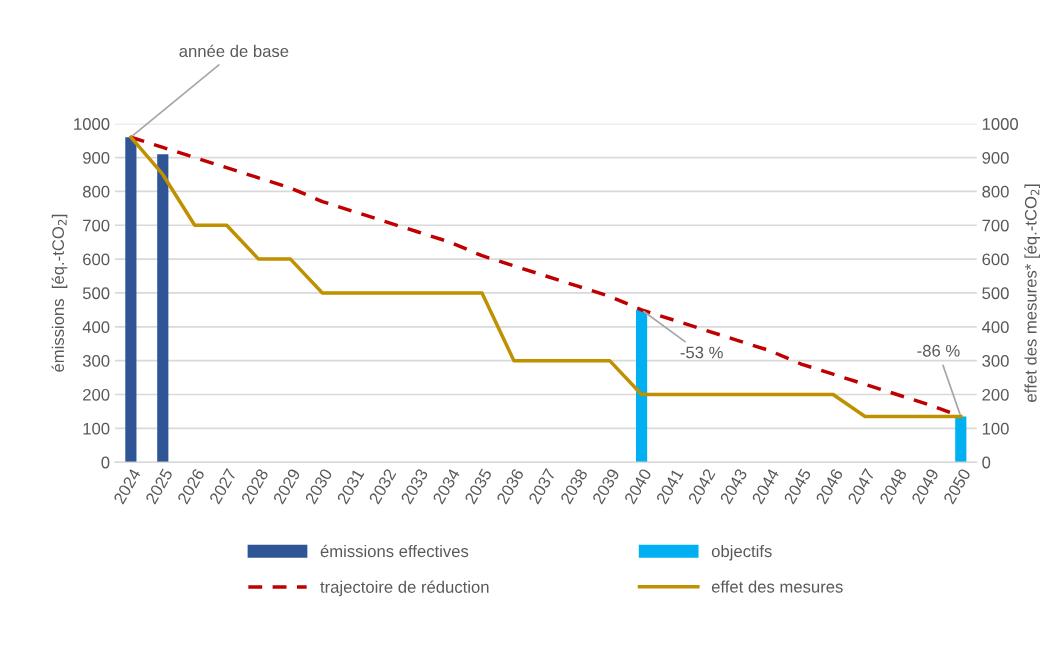 The image size is (1064, 651). Describe the element at coordinates (701, 352) in the screenshot. I see `annotation: -53 %` at that location.